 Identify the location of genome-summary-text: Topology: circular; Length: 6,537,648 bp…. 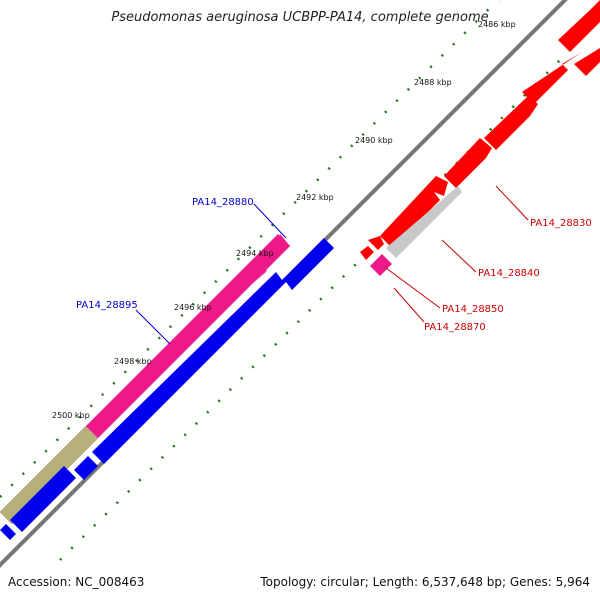
(425, 582).